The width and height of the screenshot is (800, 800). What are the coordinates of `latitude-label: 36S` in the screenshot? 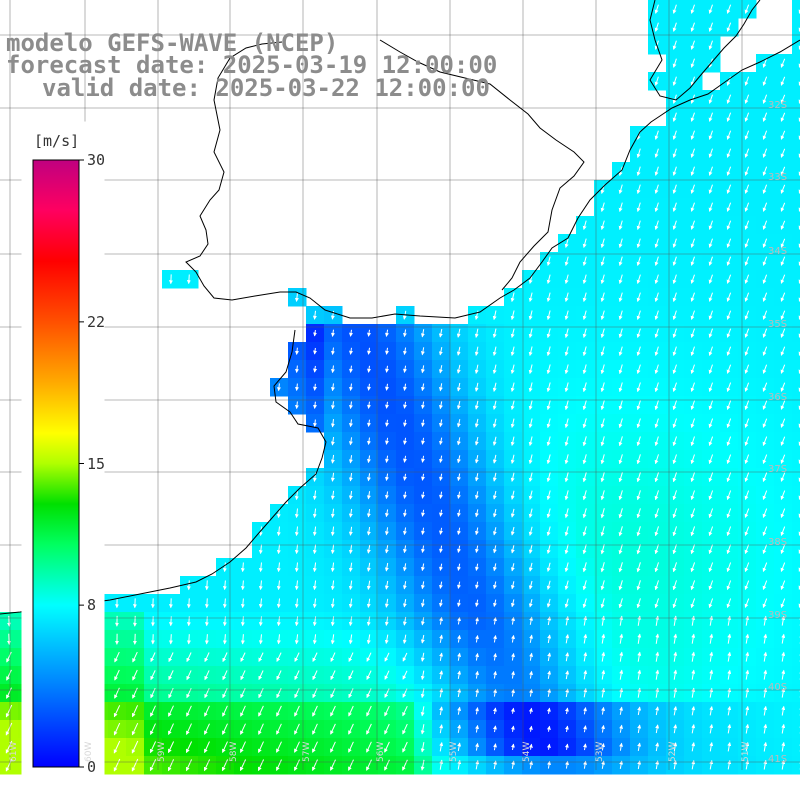 It's located at (778, 397).